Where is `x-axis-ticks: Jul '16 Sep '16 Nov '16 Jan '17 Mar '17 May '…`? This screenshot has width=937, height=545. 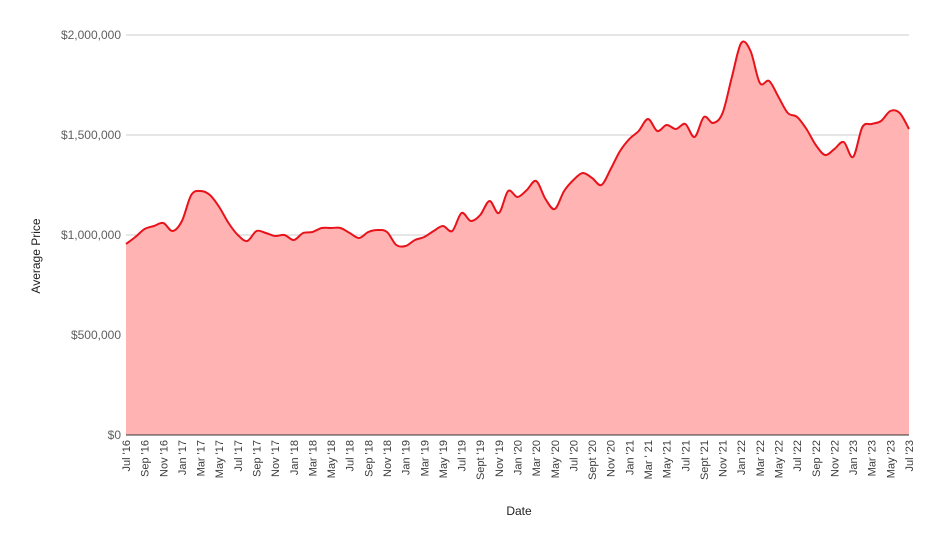 x-axis-ticks: Jul '16 Sep '16 Nov '16 Jan '17 Mar '17 May '… is located at coordinates (518, 460).